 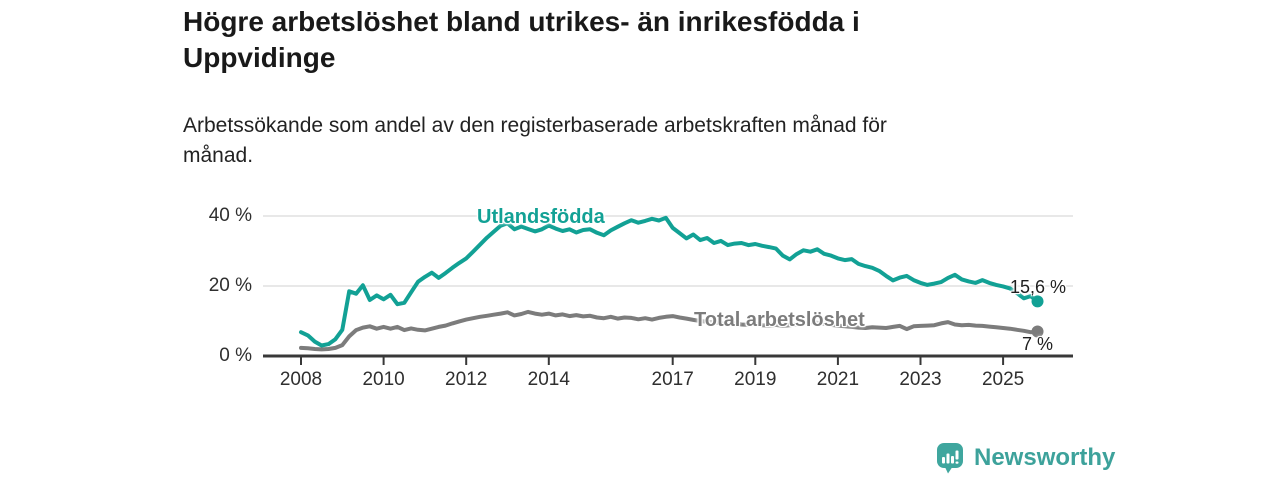 I want to click on x-tick-label: 2025, so click(x=1003, y=379).